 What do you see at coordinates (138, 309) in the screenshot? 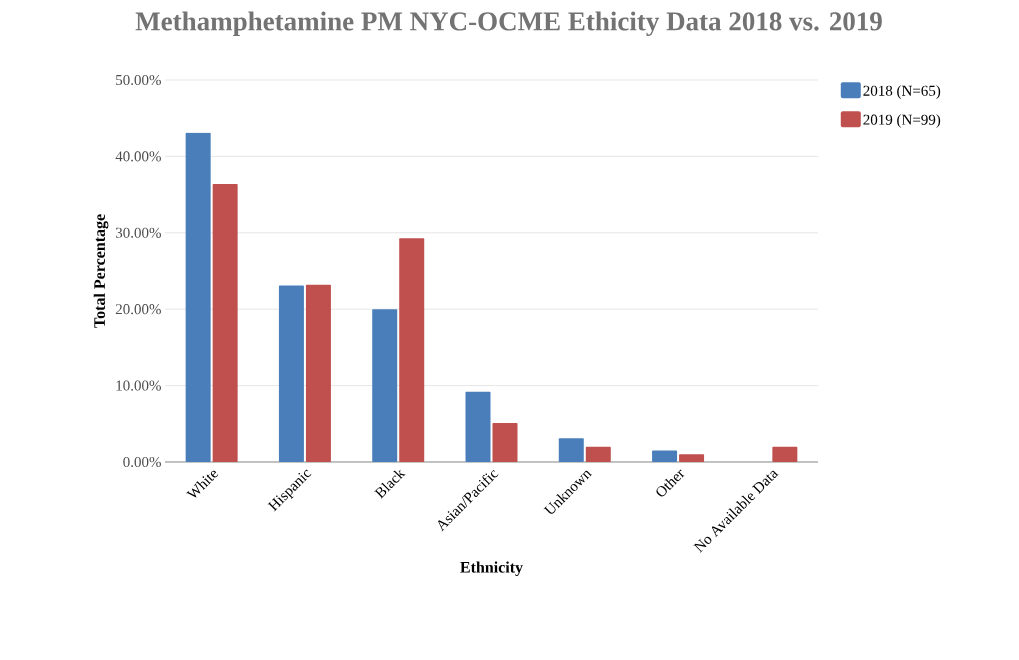
I see `y-tick-label: 20.00%` at bounding box center [138, 309].